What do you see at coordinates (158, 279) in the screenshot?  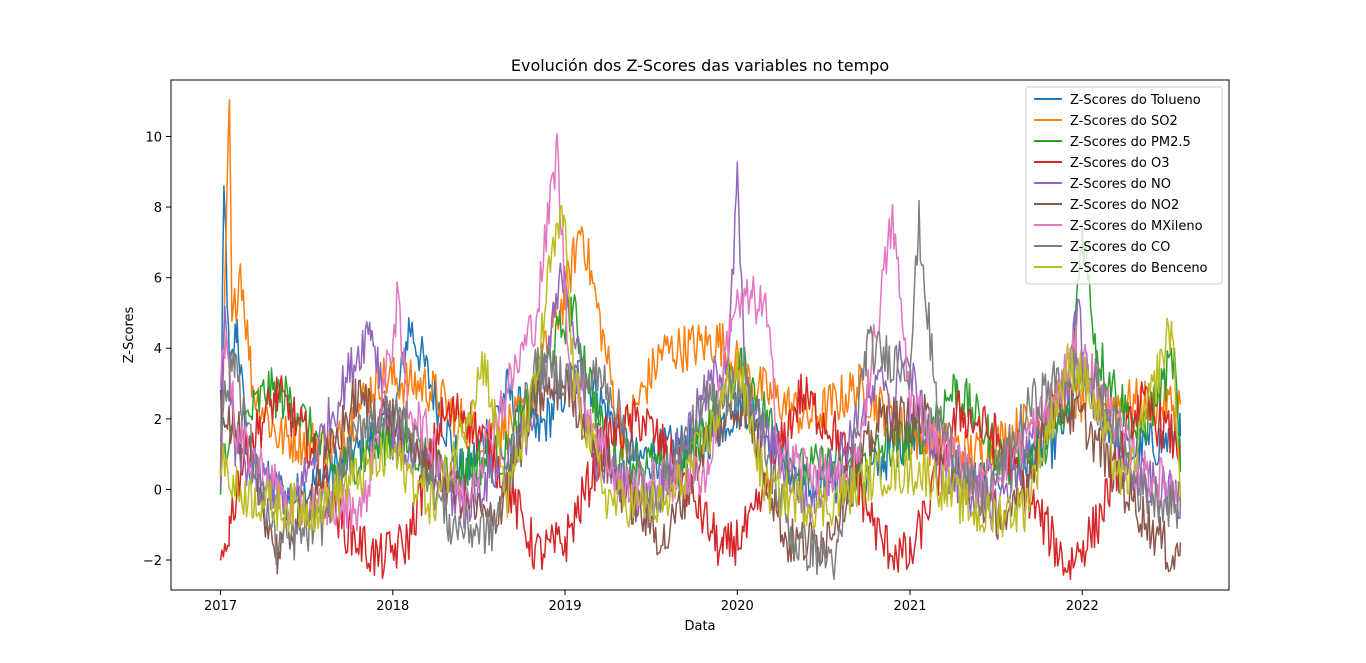 I see `y-tick-label-4: 6` at bounding box center [158, 279].